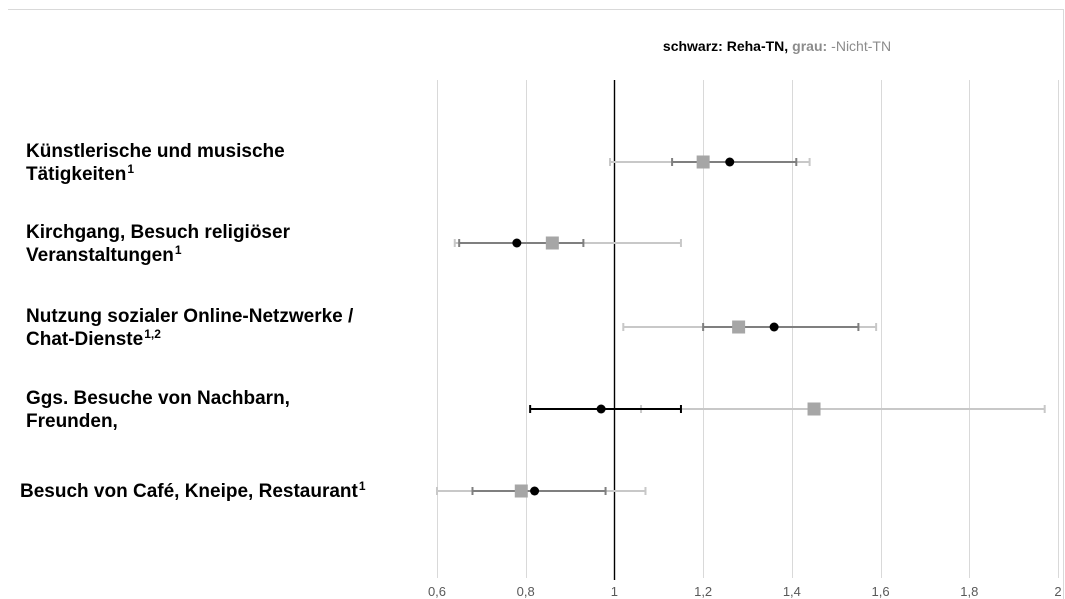  Describe the element at coordinates (614, 591) in the screenshot. I see `x-tick-label: 1` at that location.